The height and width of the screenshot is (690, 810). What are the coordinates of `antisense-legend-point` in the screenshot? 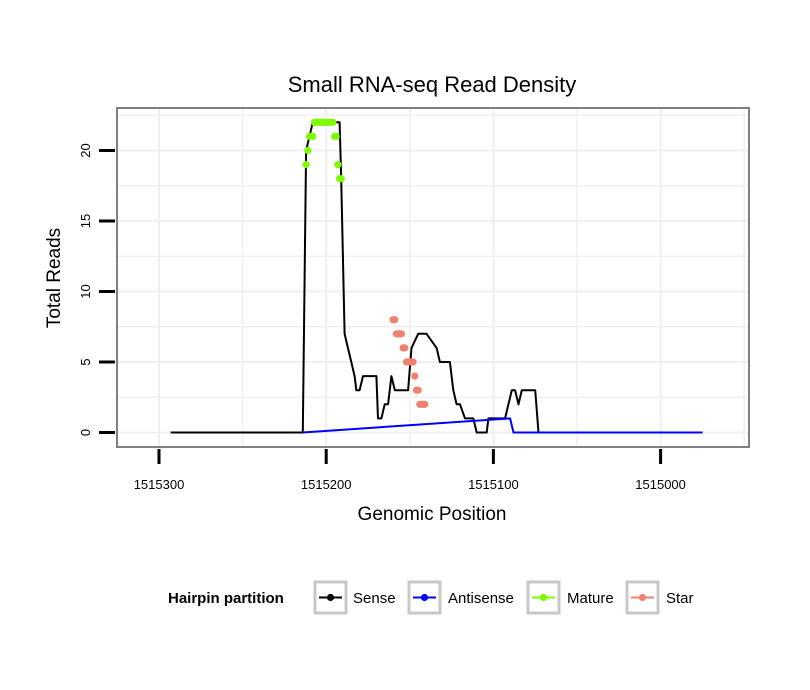 It's located at (424, 597).